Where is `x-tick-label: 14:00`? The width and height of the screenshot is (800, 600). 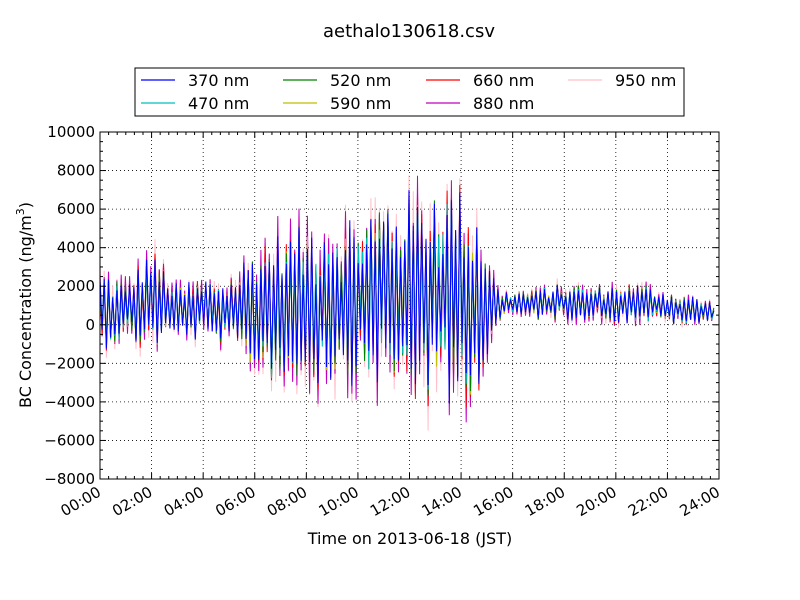 x-tick-label: 14:00 is located at coordinates (442, 501).